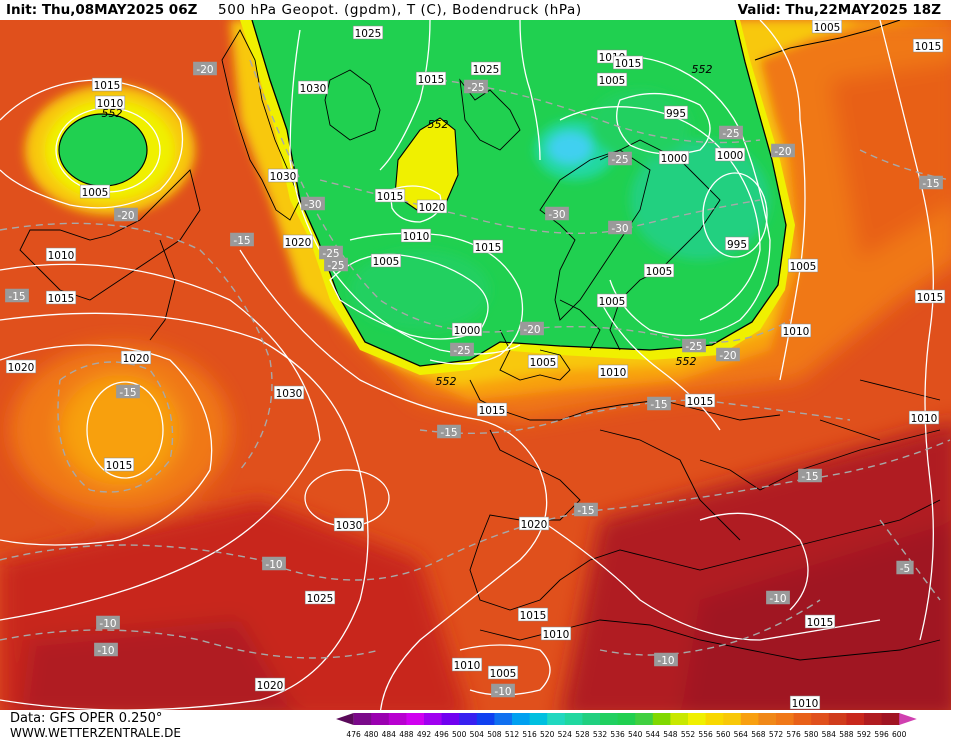  I want to click on isobar-label: 1010, so click(924, 417).